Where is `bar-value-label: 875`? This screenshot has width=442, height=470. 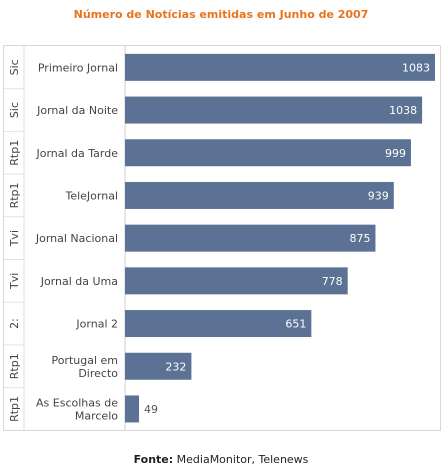 bar-value-label: 875 is located at coordinates (359, 238).